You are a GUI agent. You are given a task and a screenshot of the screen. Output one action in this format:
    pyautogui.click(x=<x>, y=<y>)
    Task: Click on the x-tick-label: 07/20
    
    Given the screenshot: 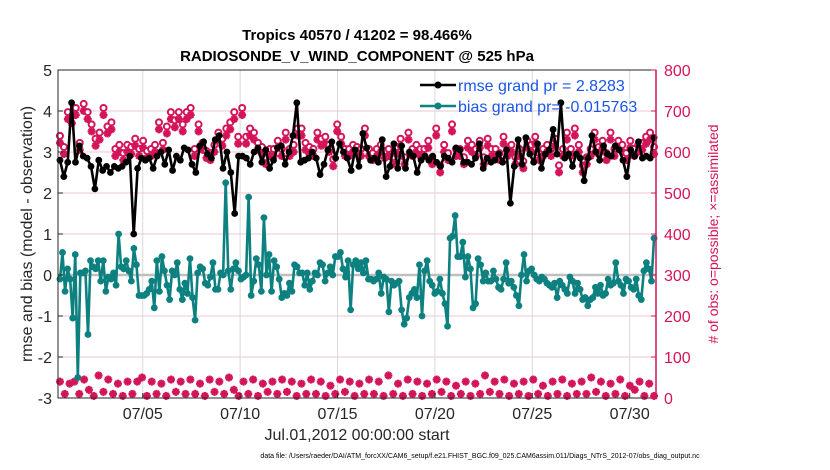 What is the action you would take?
    pyautogui.click(x=435, y=414)
    